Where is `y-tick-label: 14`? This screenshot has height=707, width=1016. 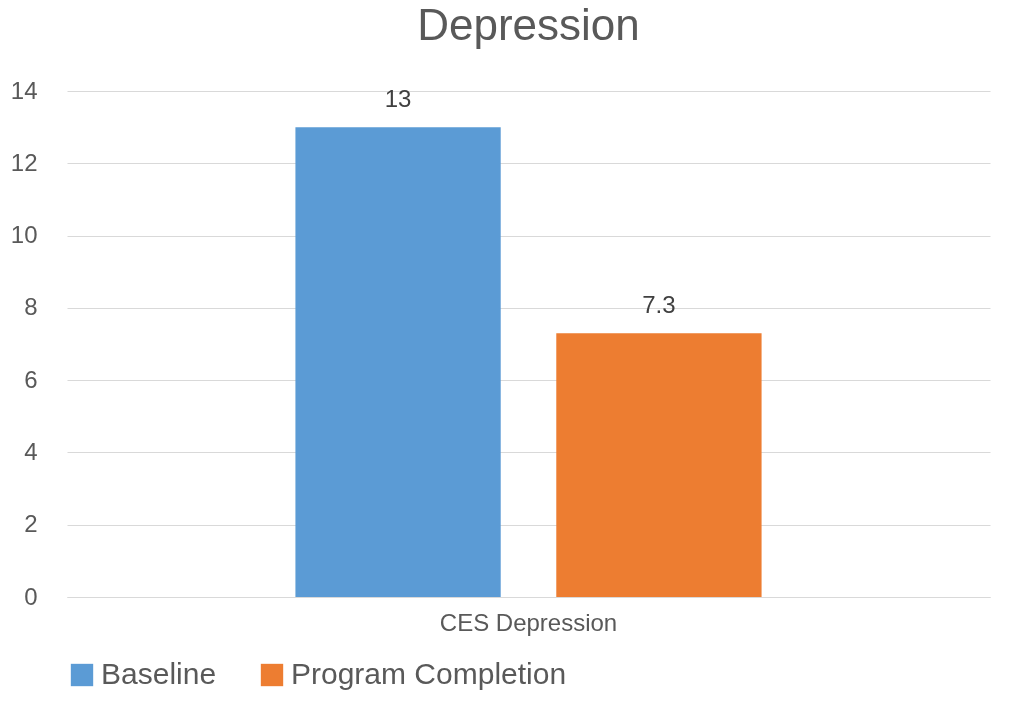
y-tick-label: 14 is located at coordinates (24, 90).